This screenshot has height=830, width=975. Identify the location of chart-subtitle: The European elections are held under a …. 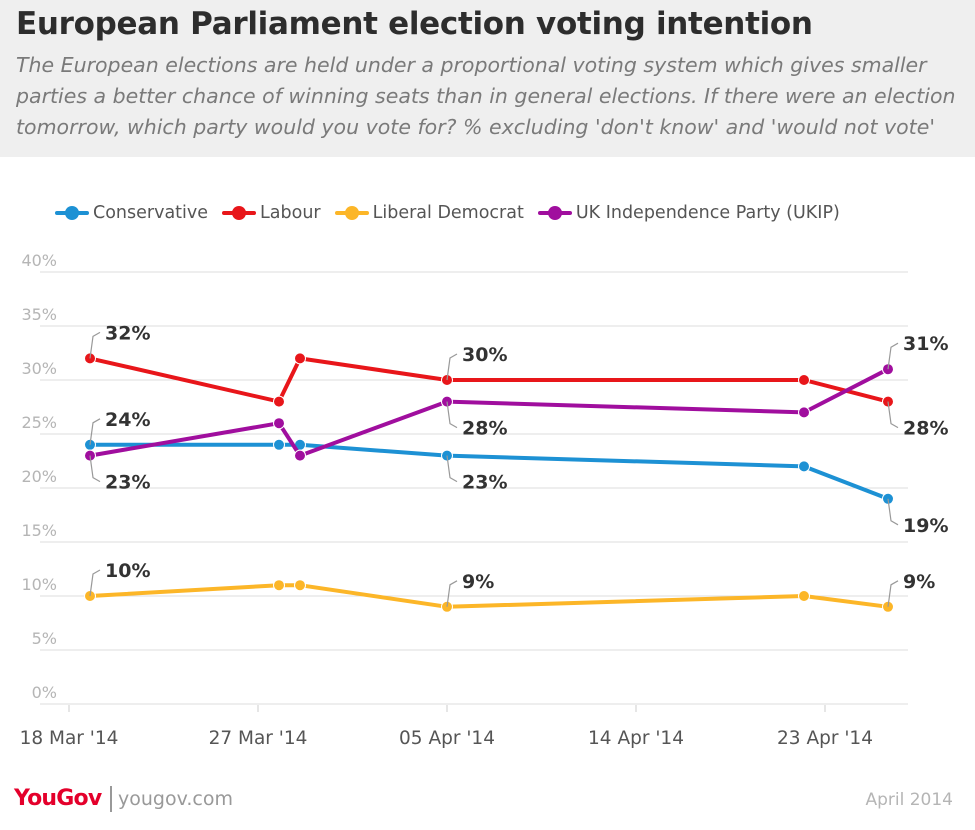
(486, 96).